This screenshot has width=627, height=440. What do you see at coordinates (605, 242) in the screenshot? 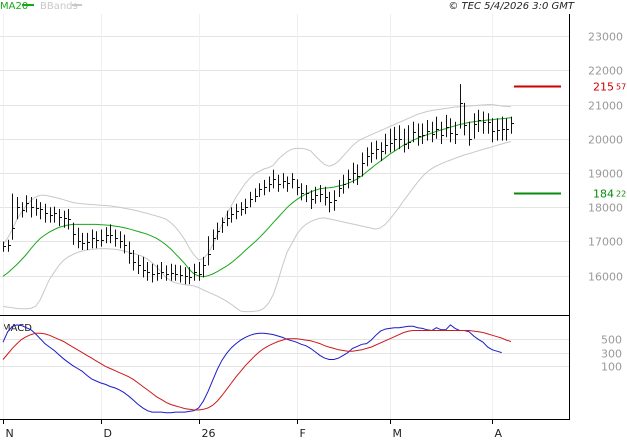
I see `price-tick-label: 17000` at bounding box center [605, 242].